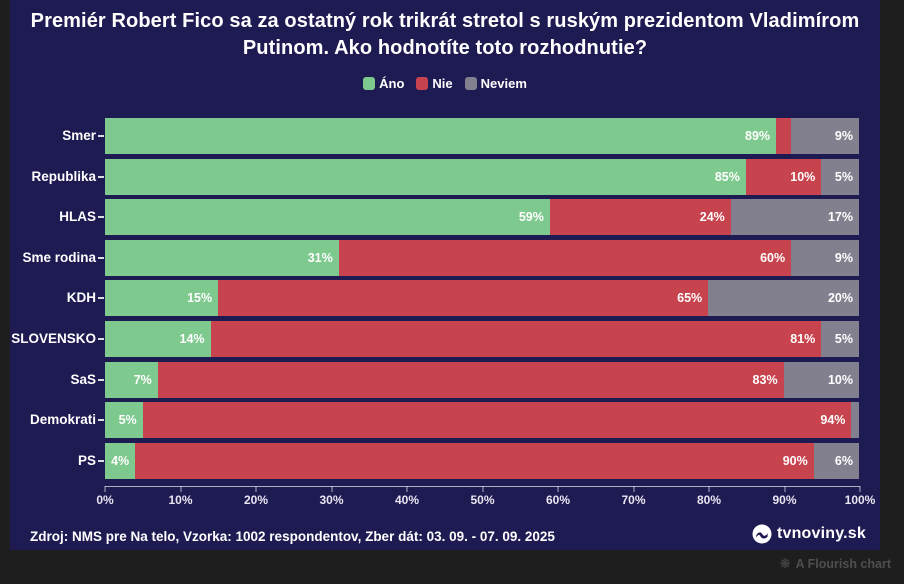  I want to click on segment-value: 83%, so click(765, 379).